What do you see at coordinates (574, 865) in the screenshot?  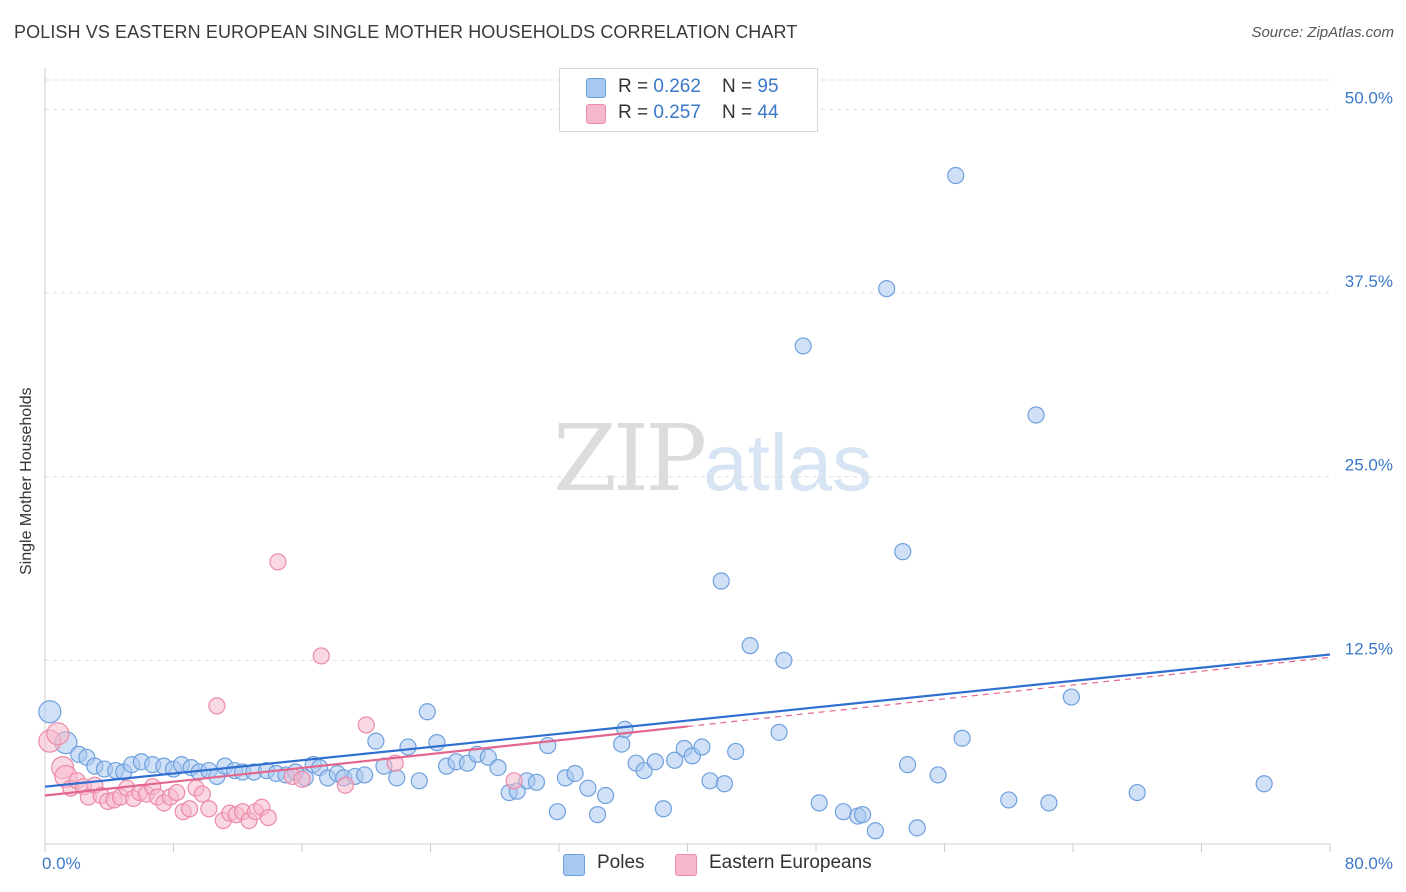 I see `bottom-legend-swatch-poles` at bounding box center [574, 865].